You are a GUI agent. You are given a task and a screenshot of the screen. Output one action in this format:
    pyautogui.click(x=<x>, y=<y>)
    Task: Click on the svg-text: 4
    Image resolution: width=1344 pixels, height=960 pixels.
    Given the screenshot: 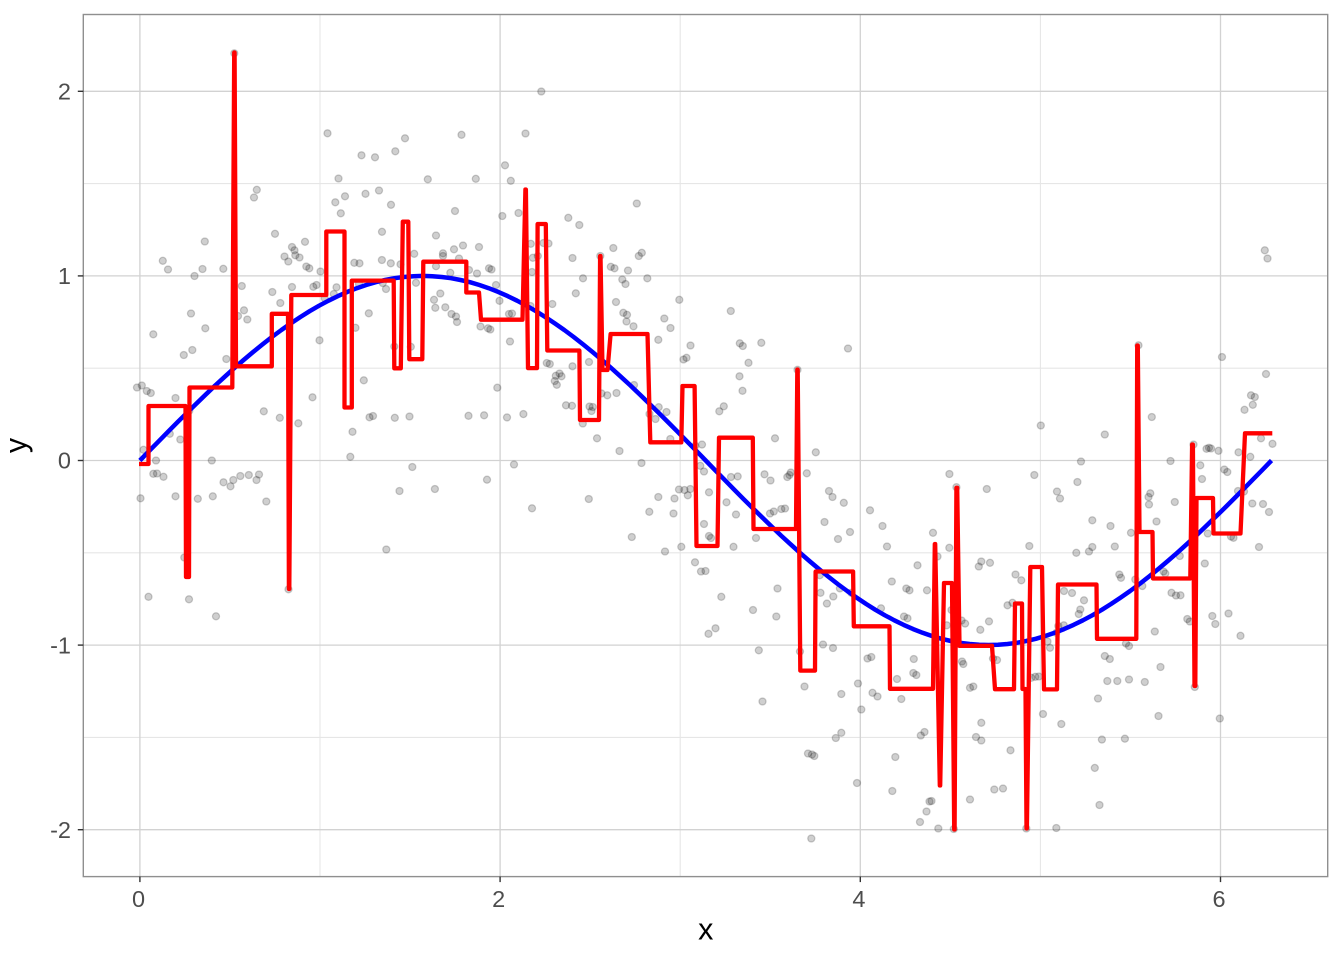 What is the action you would take?
    pyautogui.click(x=858, y=899)
    